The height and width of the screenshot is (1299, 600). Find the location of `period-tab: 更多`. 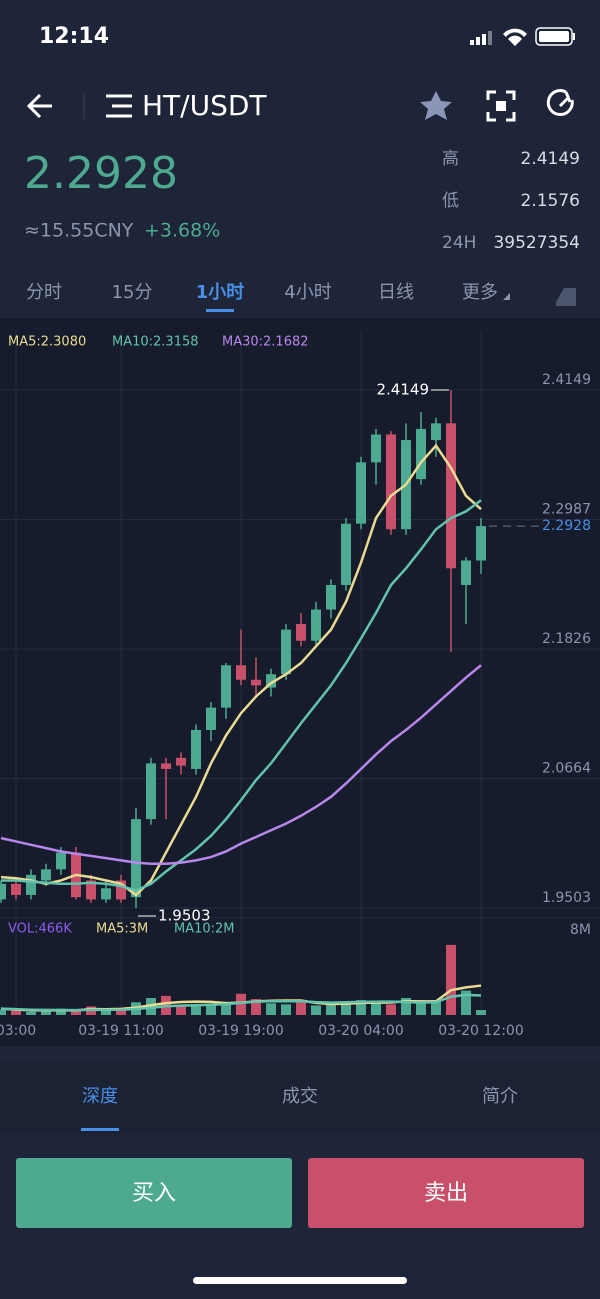

period-tab: 更多 is located at coordinates (480, 292).